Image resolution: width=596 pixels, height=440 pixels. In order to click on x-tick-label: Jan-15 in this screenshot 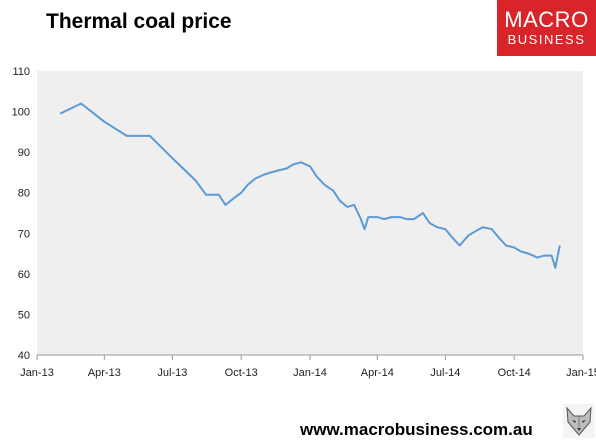, I will do `click(581, 373)`.